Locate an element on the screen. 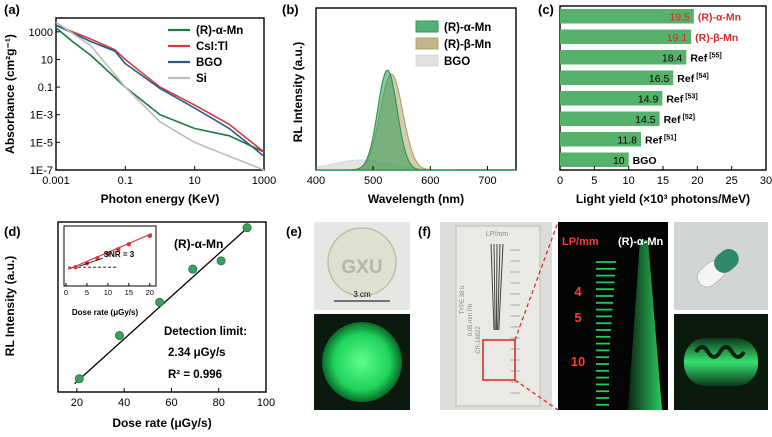 This screenshot has width=772, height=437. dose-chart-title: (R)-α-Mn is located at coordinates (198, 244).